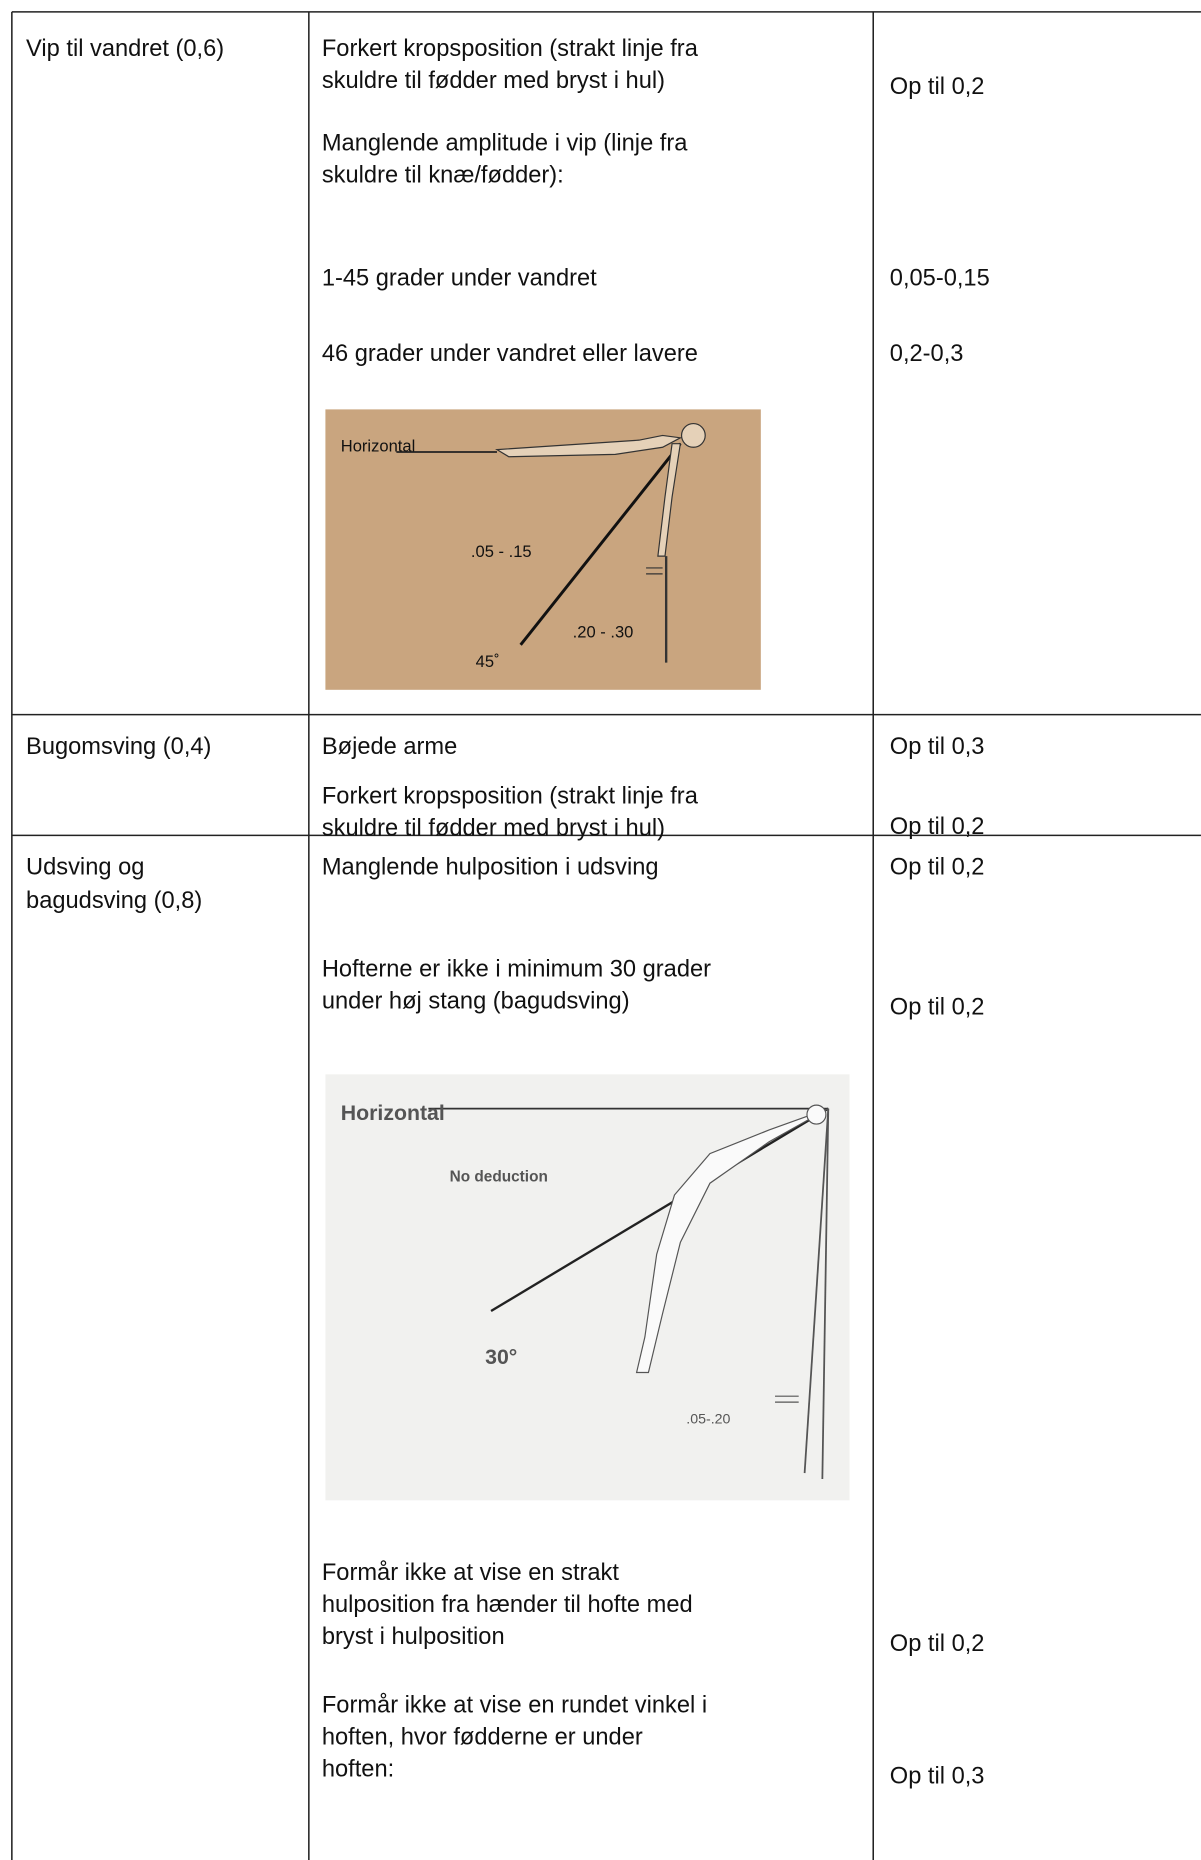 This screenshot has width=1201, height=1860. What do you see at coordinates (501, 1357) in the screenshot?
I see `figure-label: 30°` at bounding box center [501, 1357].